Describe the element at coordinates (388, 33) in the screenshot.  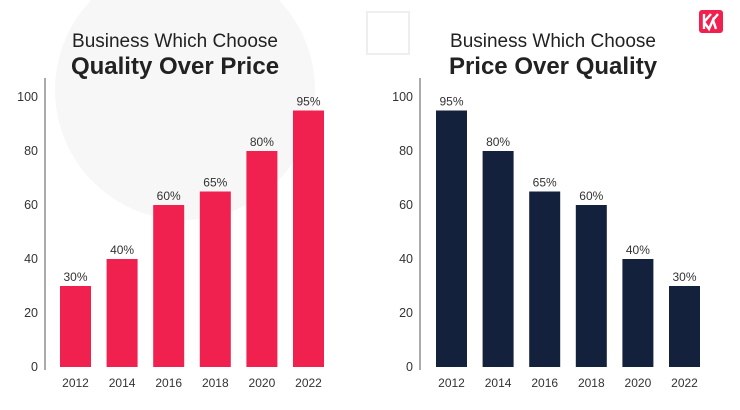
I see `background-square` at that location.